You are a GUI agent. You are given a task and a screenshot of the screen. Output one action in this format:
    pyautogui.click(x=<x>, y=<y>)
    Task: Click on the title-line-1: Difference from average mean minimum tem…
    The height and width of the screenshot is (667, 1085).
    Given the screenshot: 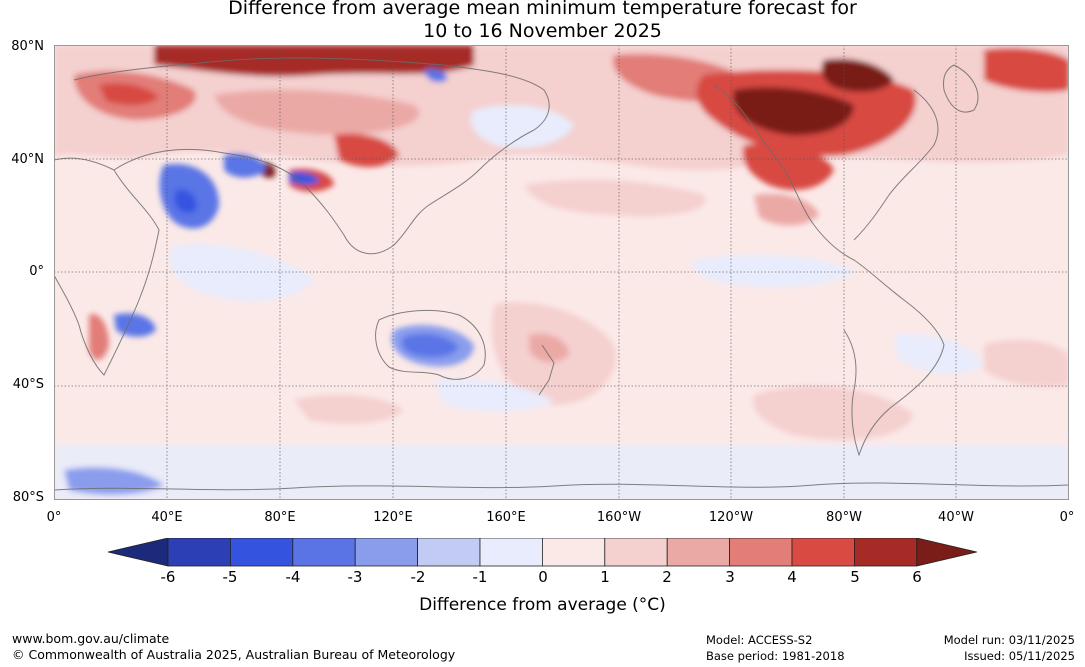 What is the action you would take?
    pyautogui.click(x=542, y=9)
    